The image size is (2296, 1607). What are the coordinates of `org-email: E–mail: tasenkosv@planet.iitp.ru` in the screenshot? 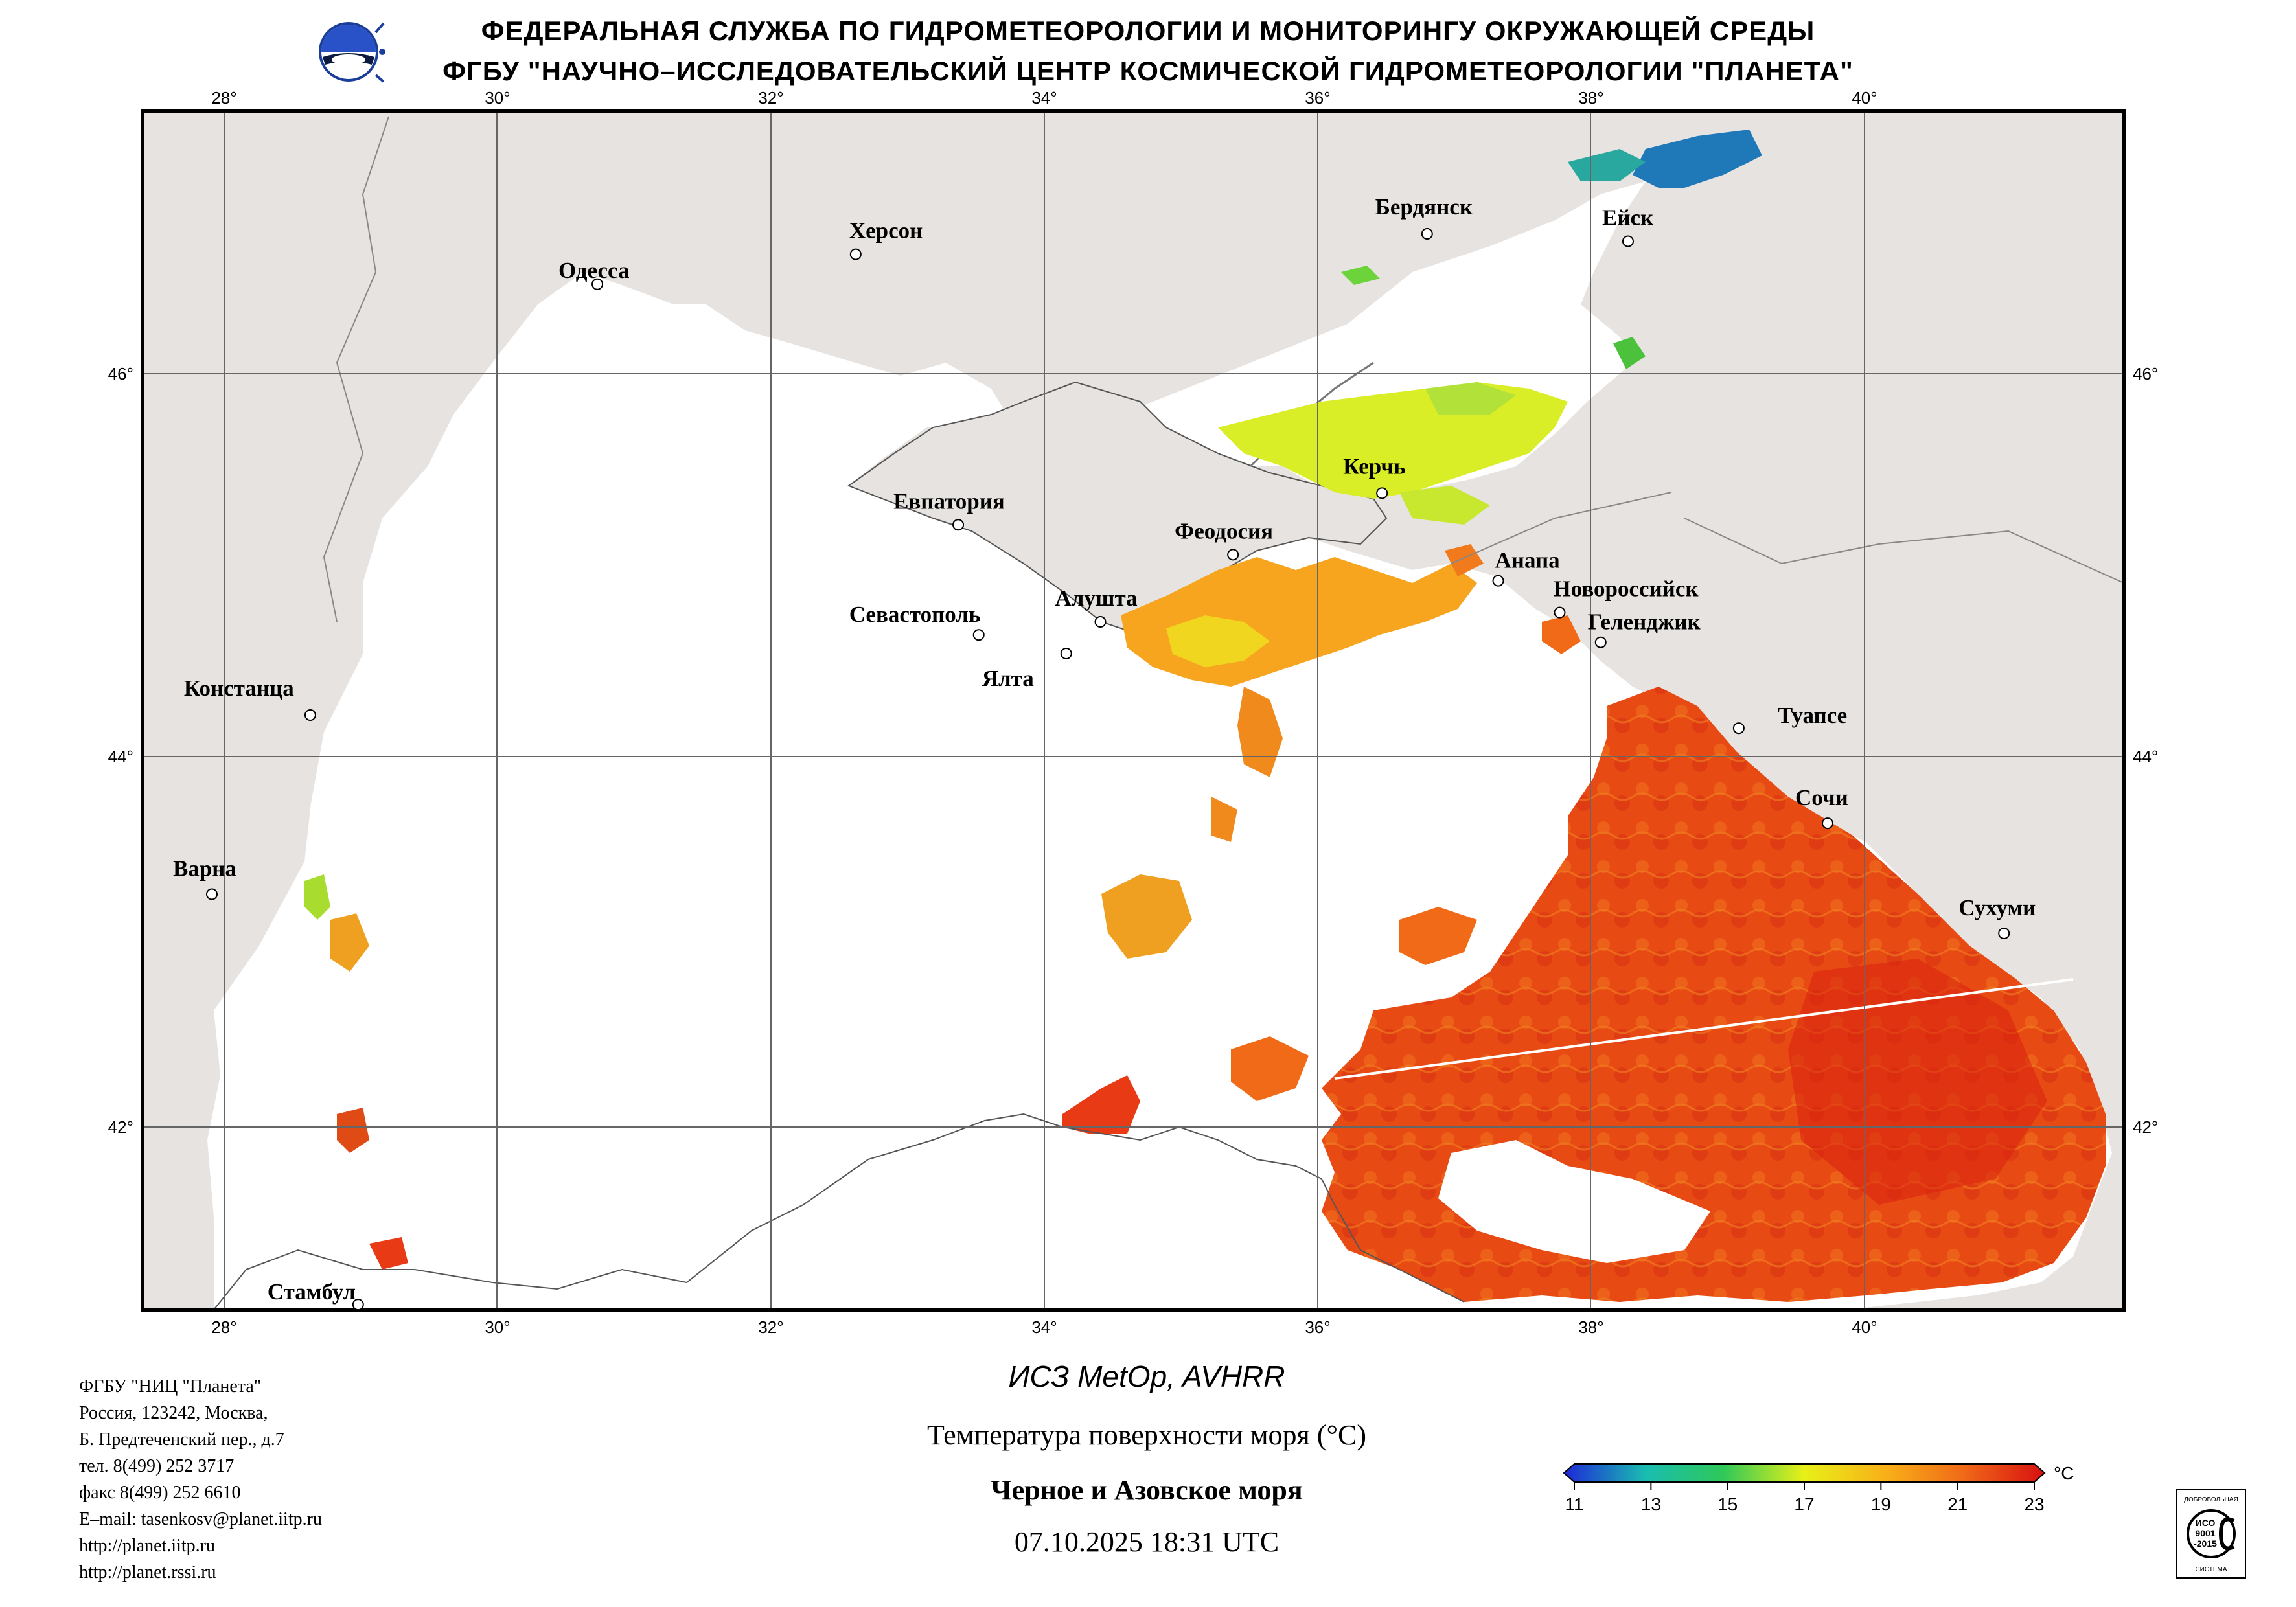 It's located at (200, 1519).